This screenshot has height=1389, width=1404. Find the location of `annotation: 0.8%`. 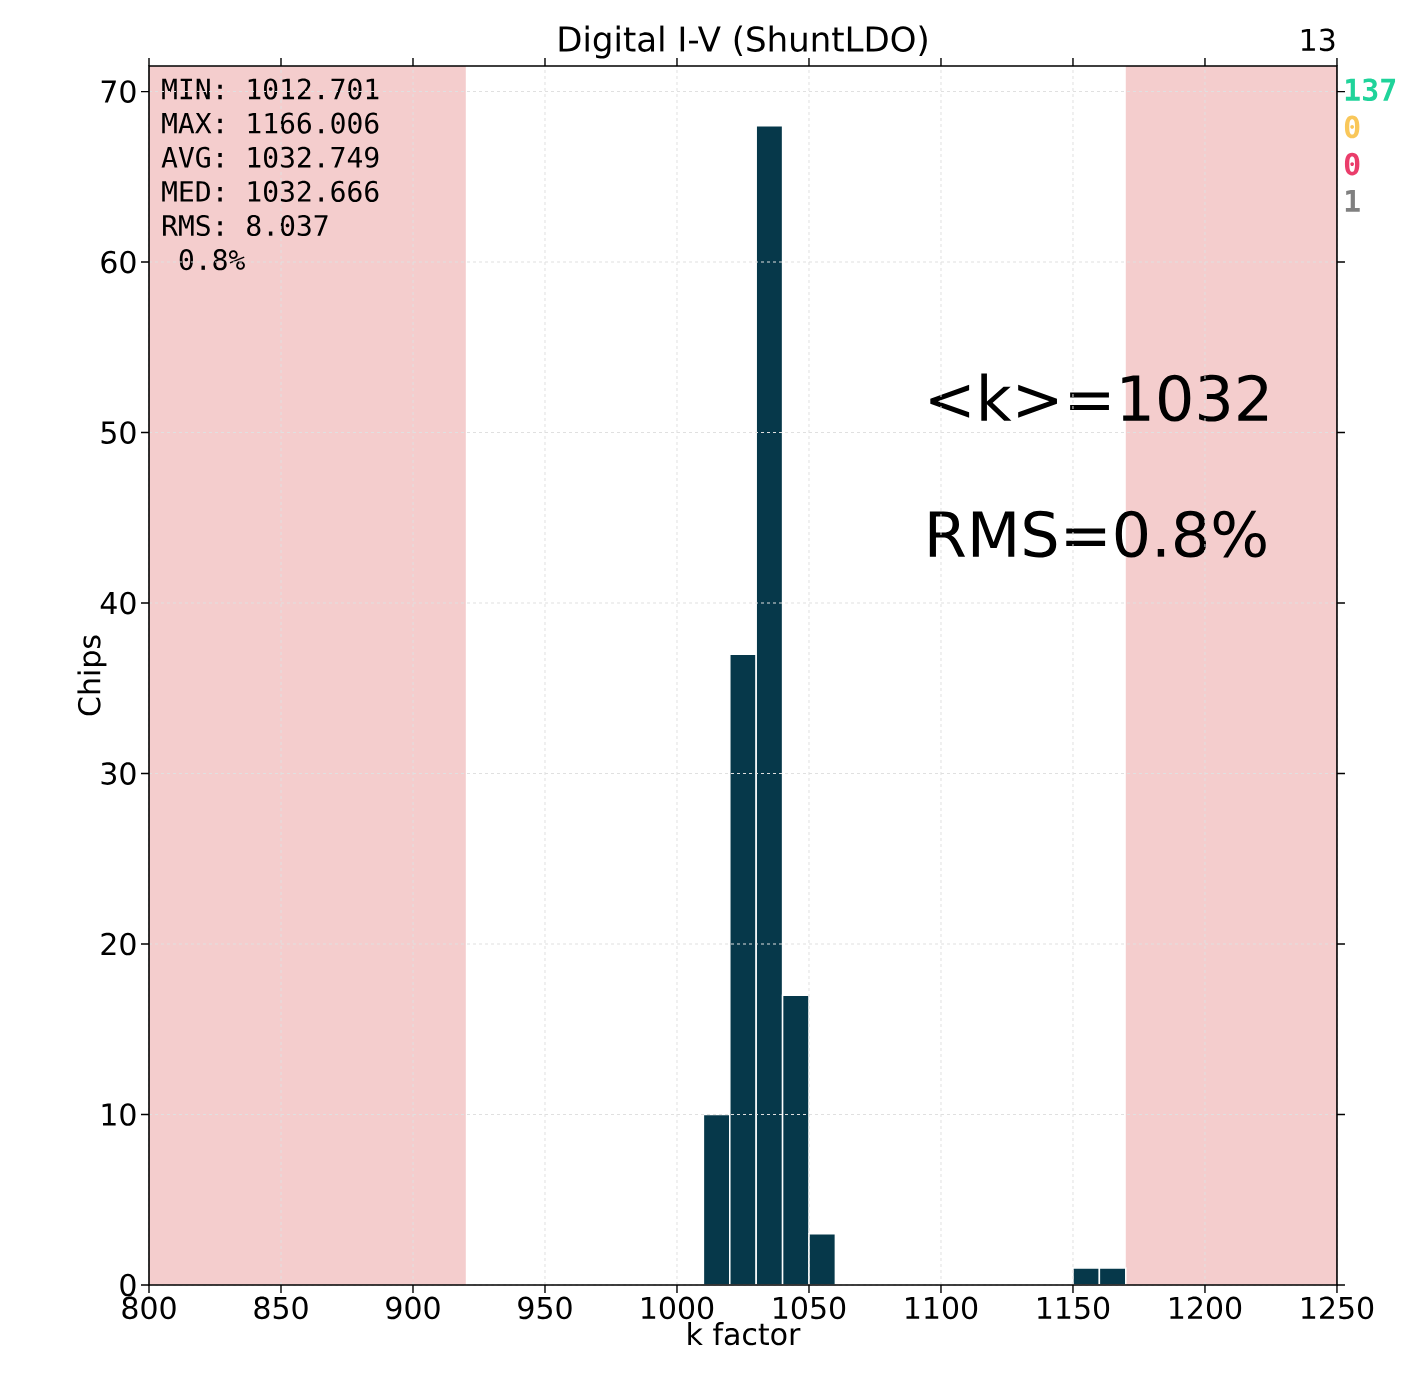

annotation: 0.8% is located at coordinates (212, 260).